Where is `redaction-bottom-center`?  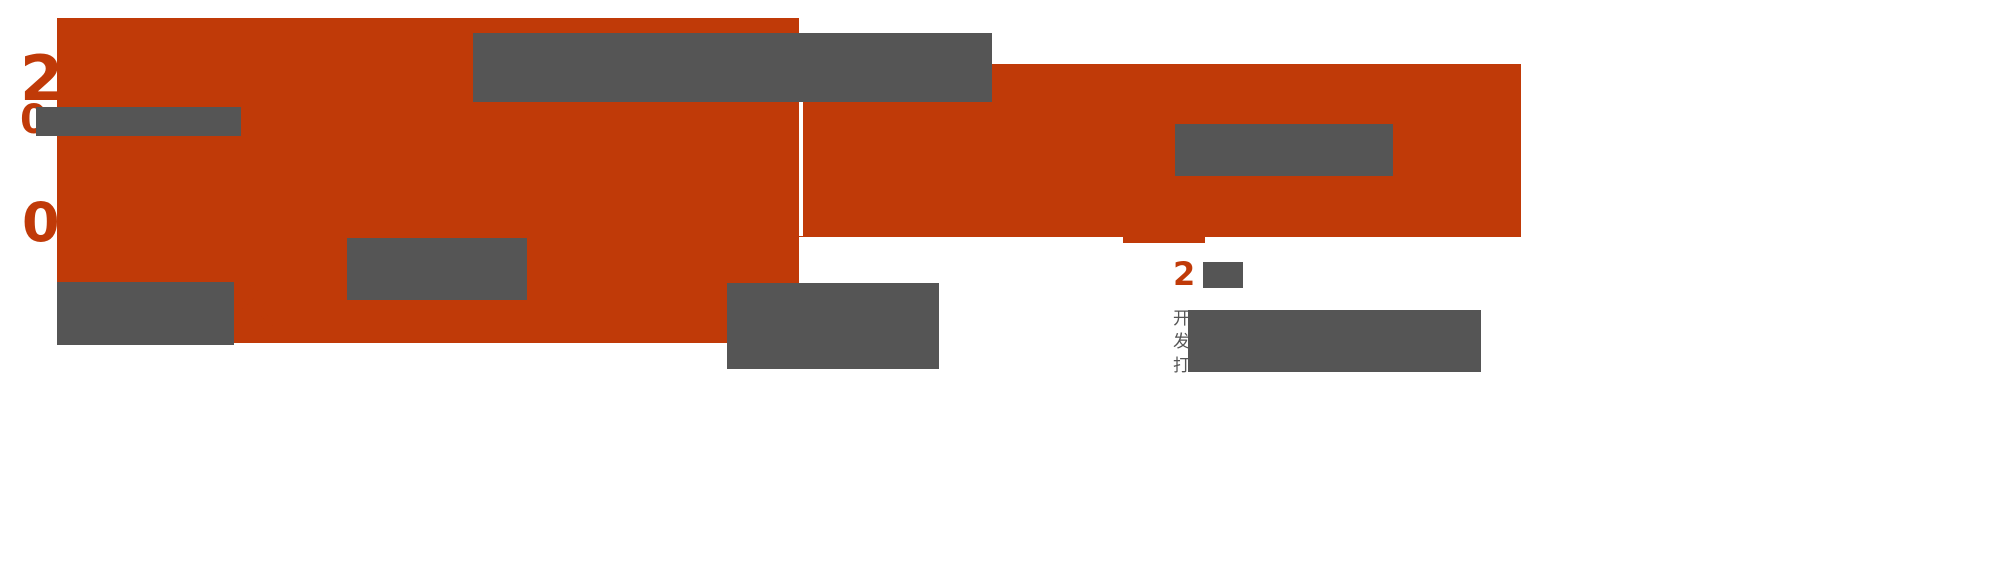
redaction-bottom-center is located at coordinates (833, 326).